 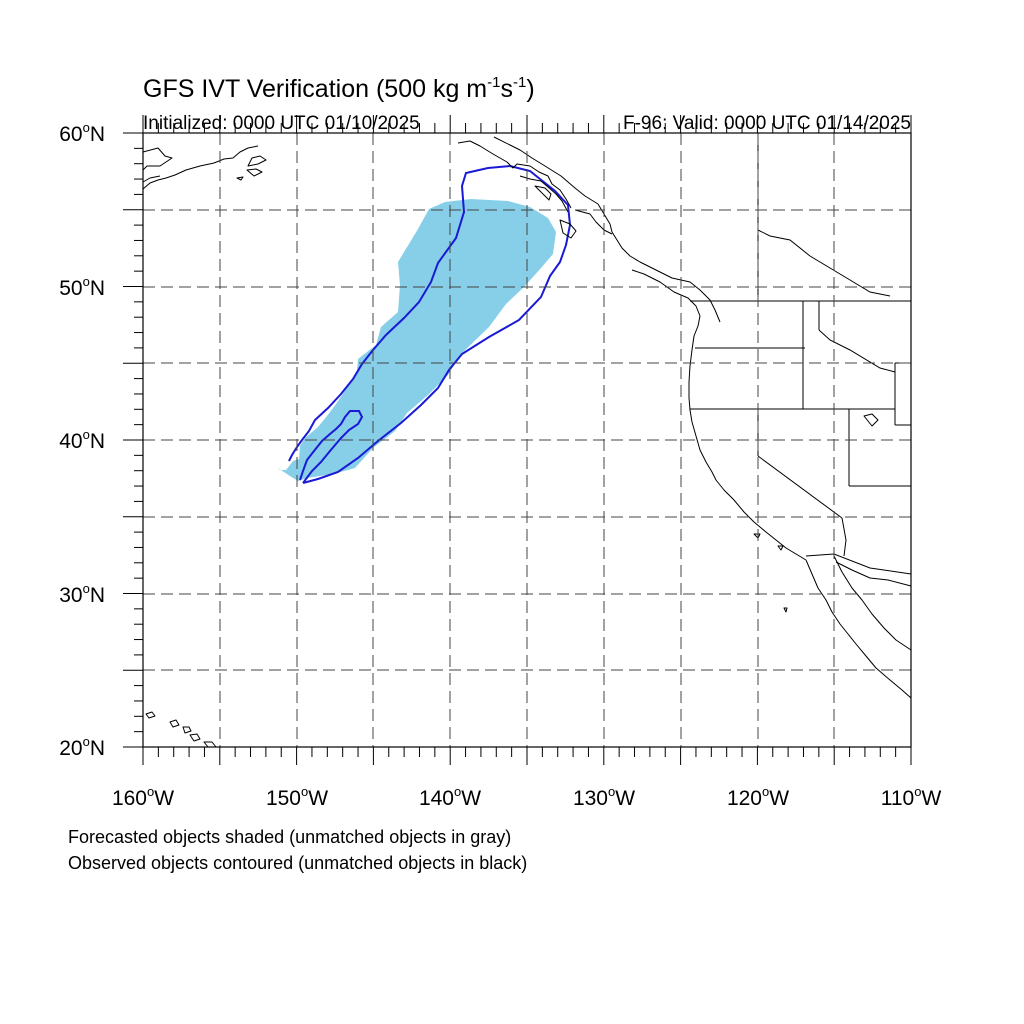 I want to click on lon-label-150w: 150oW, so click(x=297, y=797).